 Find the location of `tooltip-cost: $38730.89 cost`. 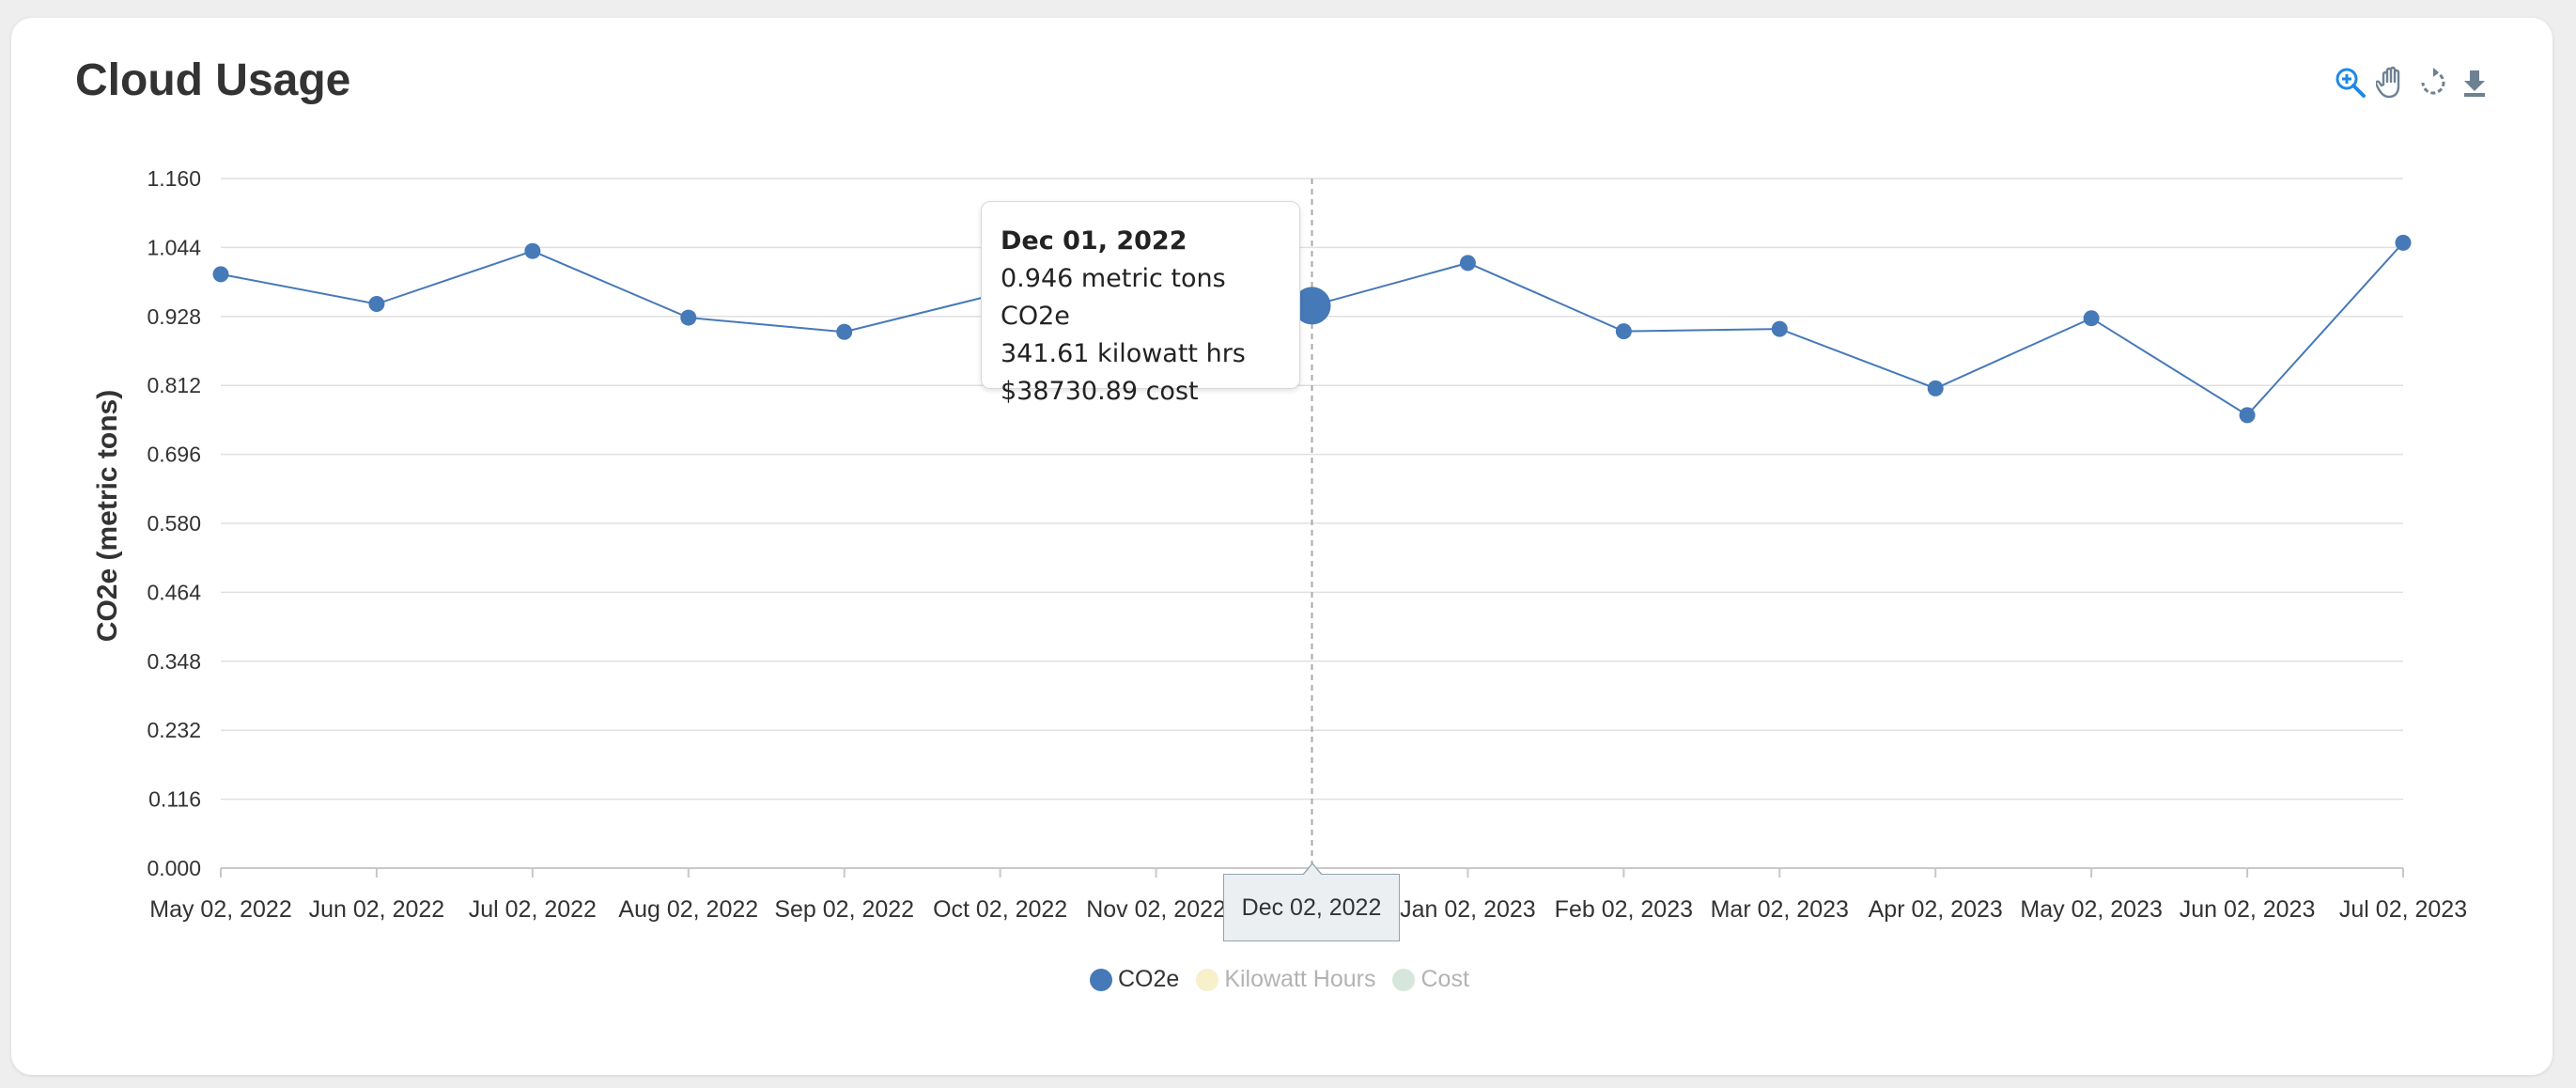

tooltip-cost: $38730.89 cost is located at coordinates (1100, 391).